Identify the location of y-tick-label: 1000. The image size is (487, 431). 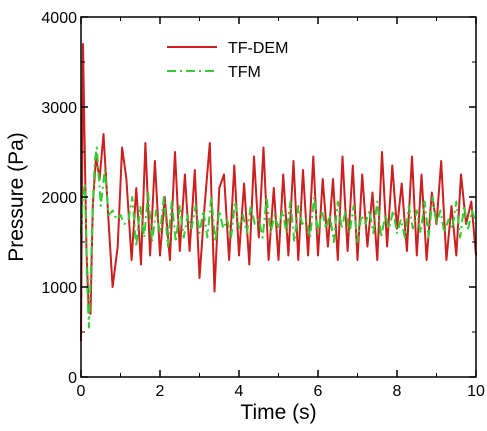
(59, 288).